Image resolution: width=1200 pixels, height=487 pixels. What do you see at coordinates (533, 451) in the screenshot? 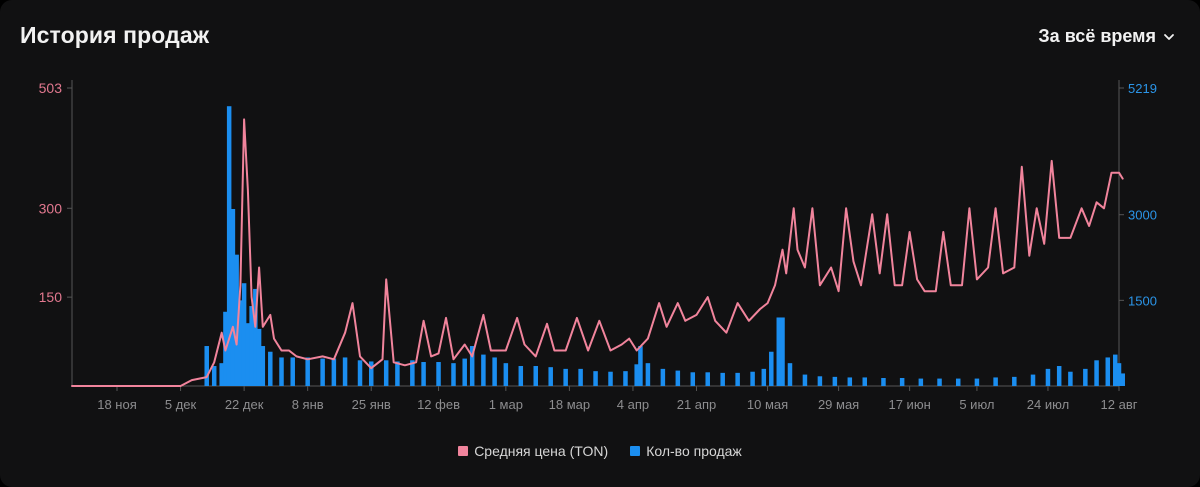
I see `legend-item-price: Средняя цена (TON)` at bounding box center [533, 451].